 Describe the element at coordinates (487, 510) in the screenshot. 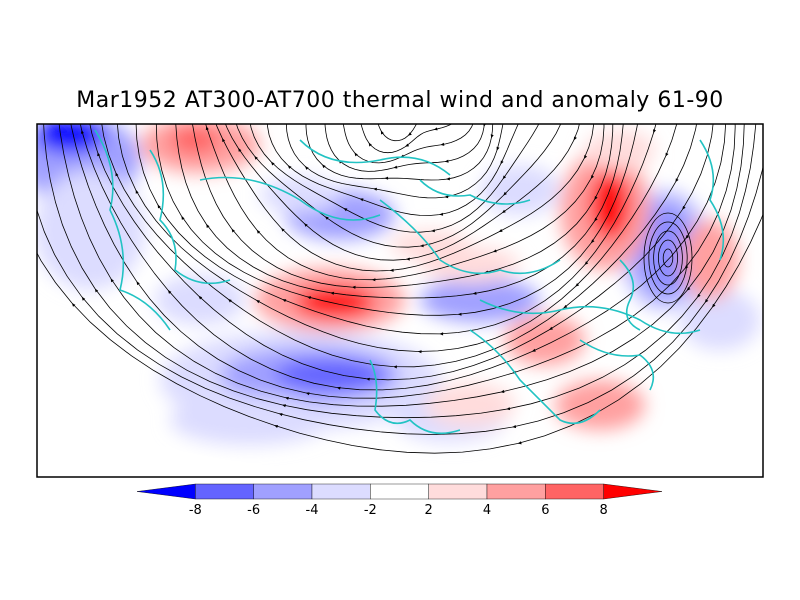

I see `colorbar-label: 4` at that location.